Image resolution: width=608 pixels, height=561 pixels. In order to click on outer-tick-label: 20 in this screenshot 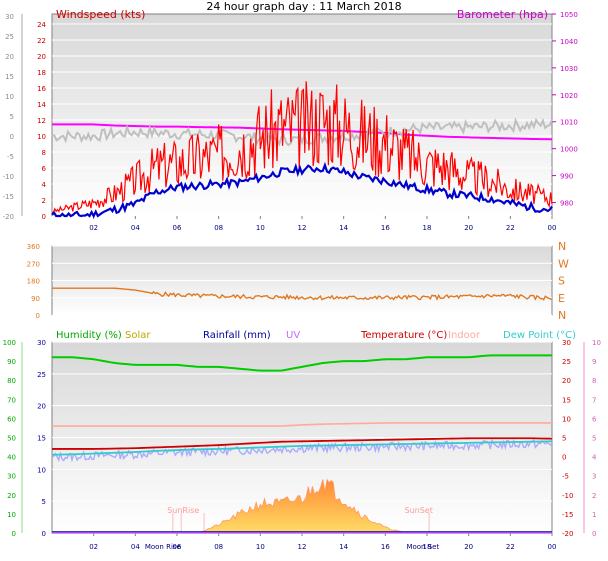, I will do `click(9, 57)`.